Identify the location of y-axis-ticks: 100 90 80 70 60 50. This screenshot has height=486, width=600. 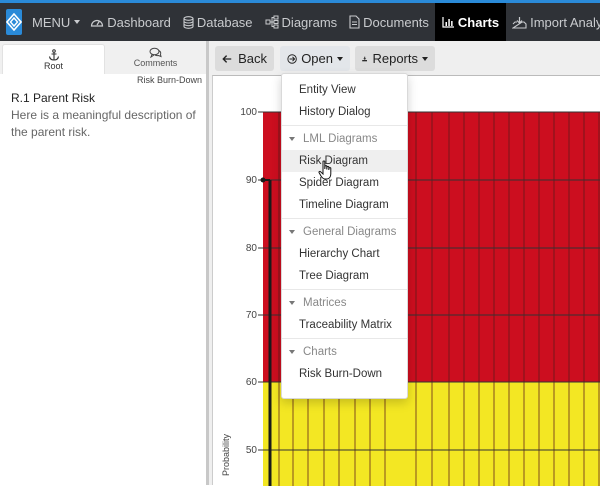
(248, 281).